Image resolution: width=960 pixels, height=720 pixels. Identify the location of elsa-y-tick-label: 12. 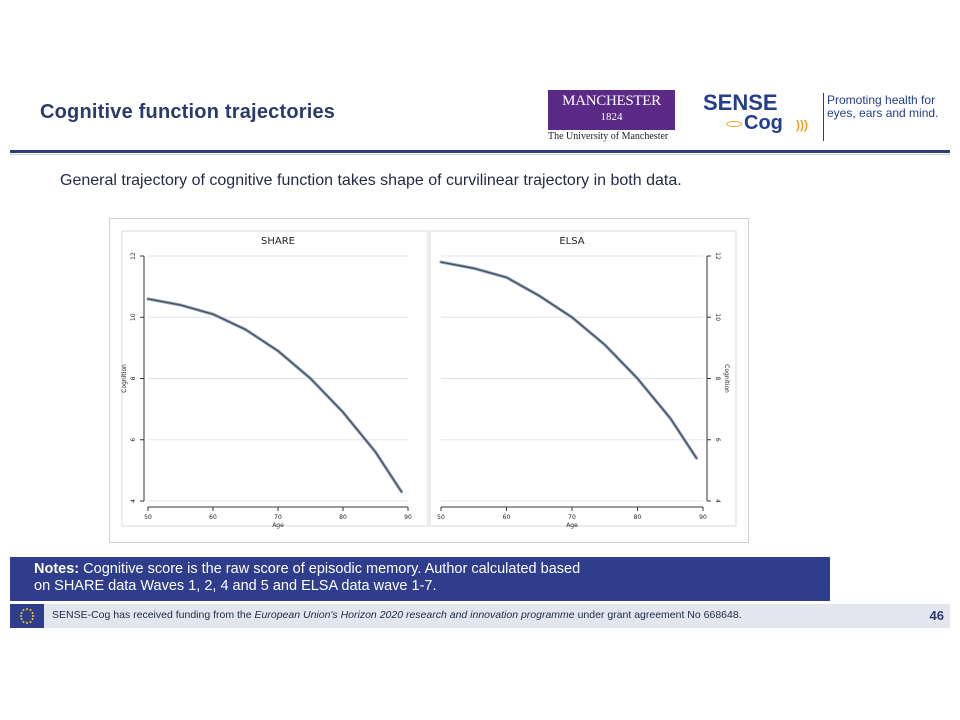
(717, 256).